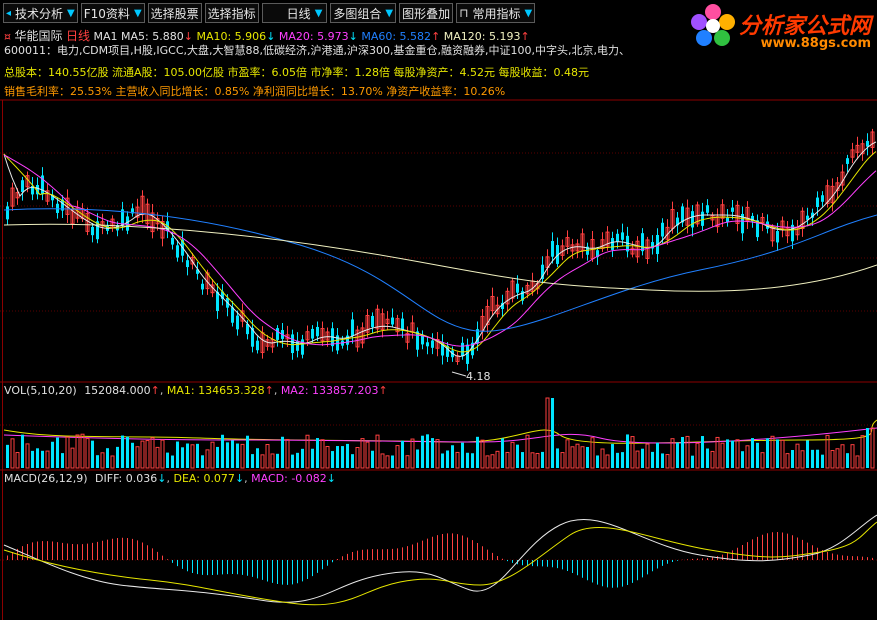 The image size is (877, 620). I want to click on dea-line, so click(440, 563).